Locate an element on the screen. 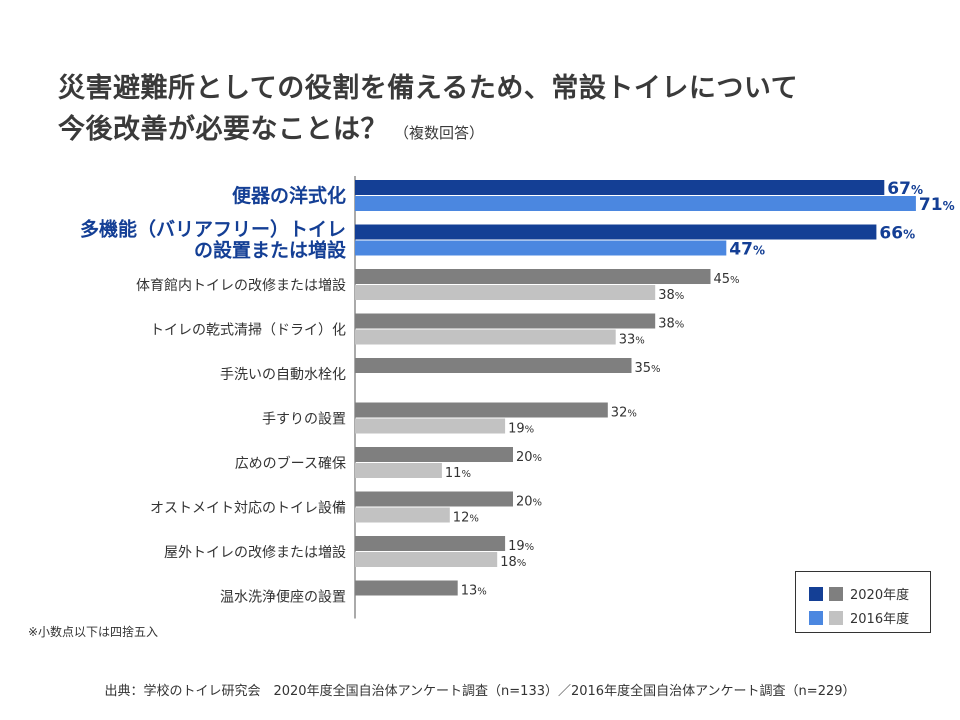 This screenshot has width=960, height=720. title-line-1: 災害避難所としての役割を備えるため、常設トイレについて is located at coordinates (428, 88).